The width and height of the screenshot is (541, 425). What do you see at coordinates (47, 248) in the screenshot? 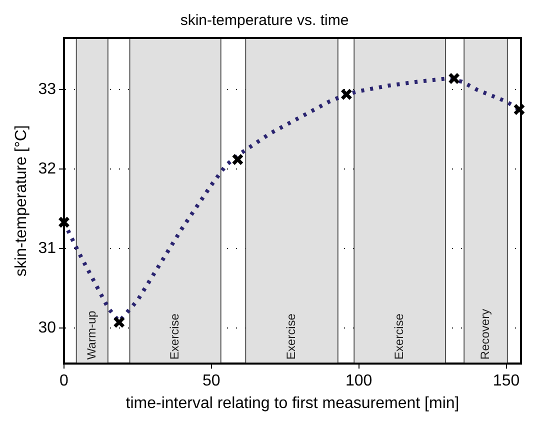
I see `y-tick-label: 31` at bounding box center [47, 248].